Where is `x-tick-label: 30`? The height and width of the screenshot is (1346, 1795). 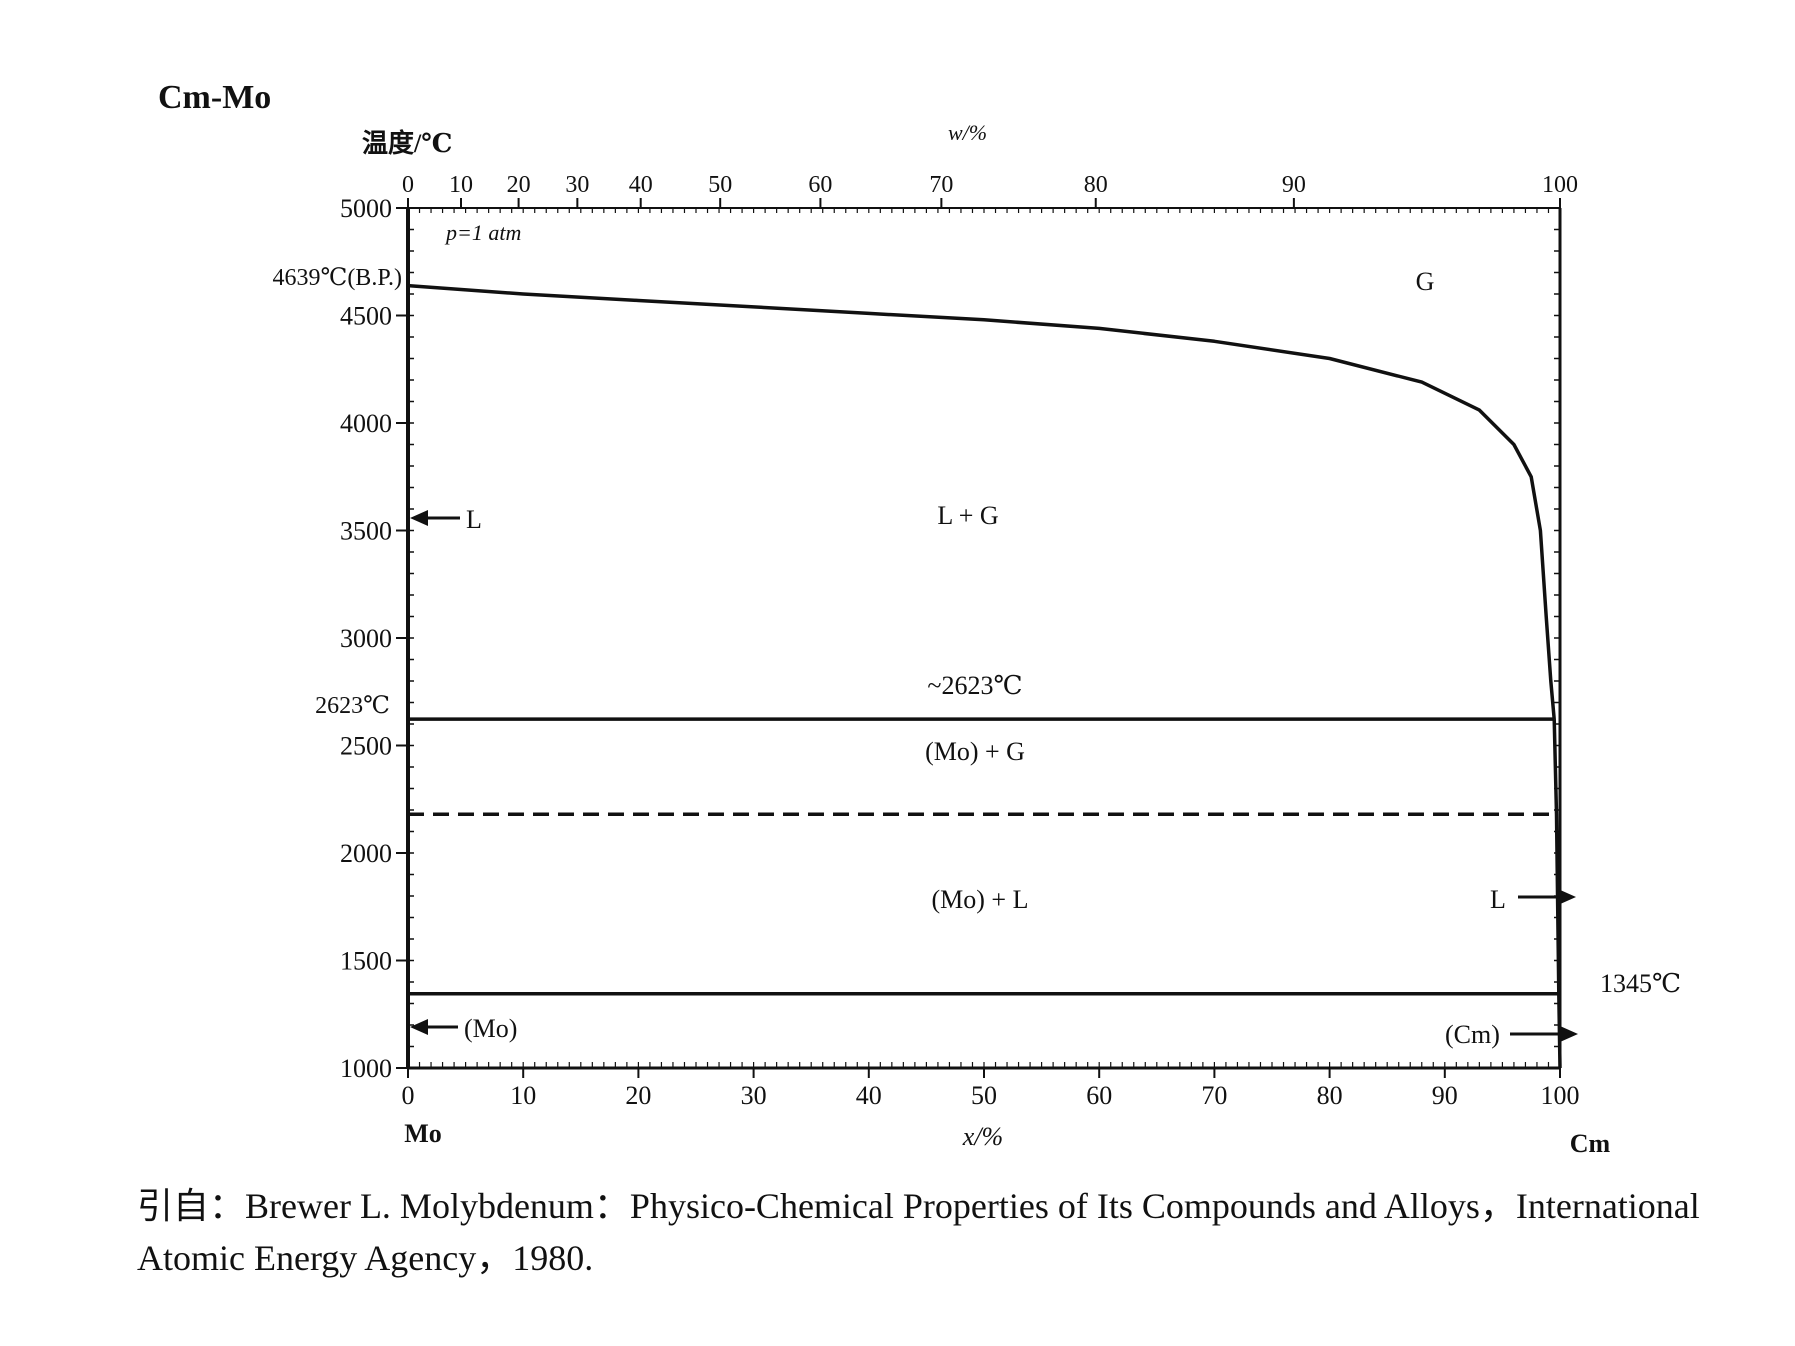 x-tick-label: 30 is located at coordinates (754, 1095).